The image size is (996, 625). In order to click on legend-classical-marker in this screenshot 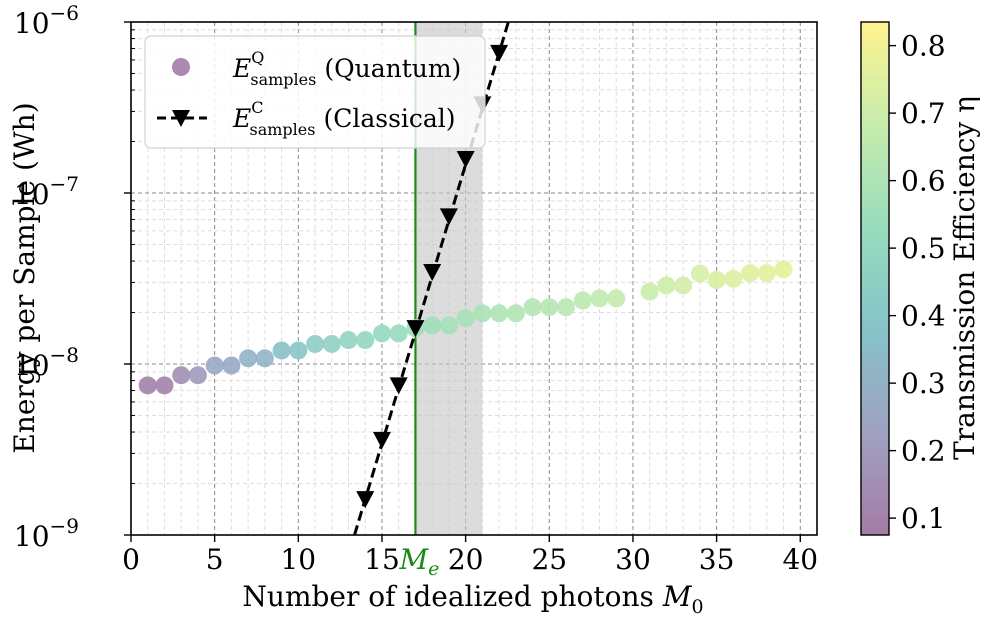, I will do `click(181, 118)`.